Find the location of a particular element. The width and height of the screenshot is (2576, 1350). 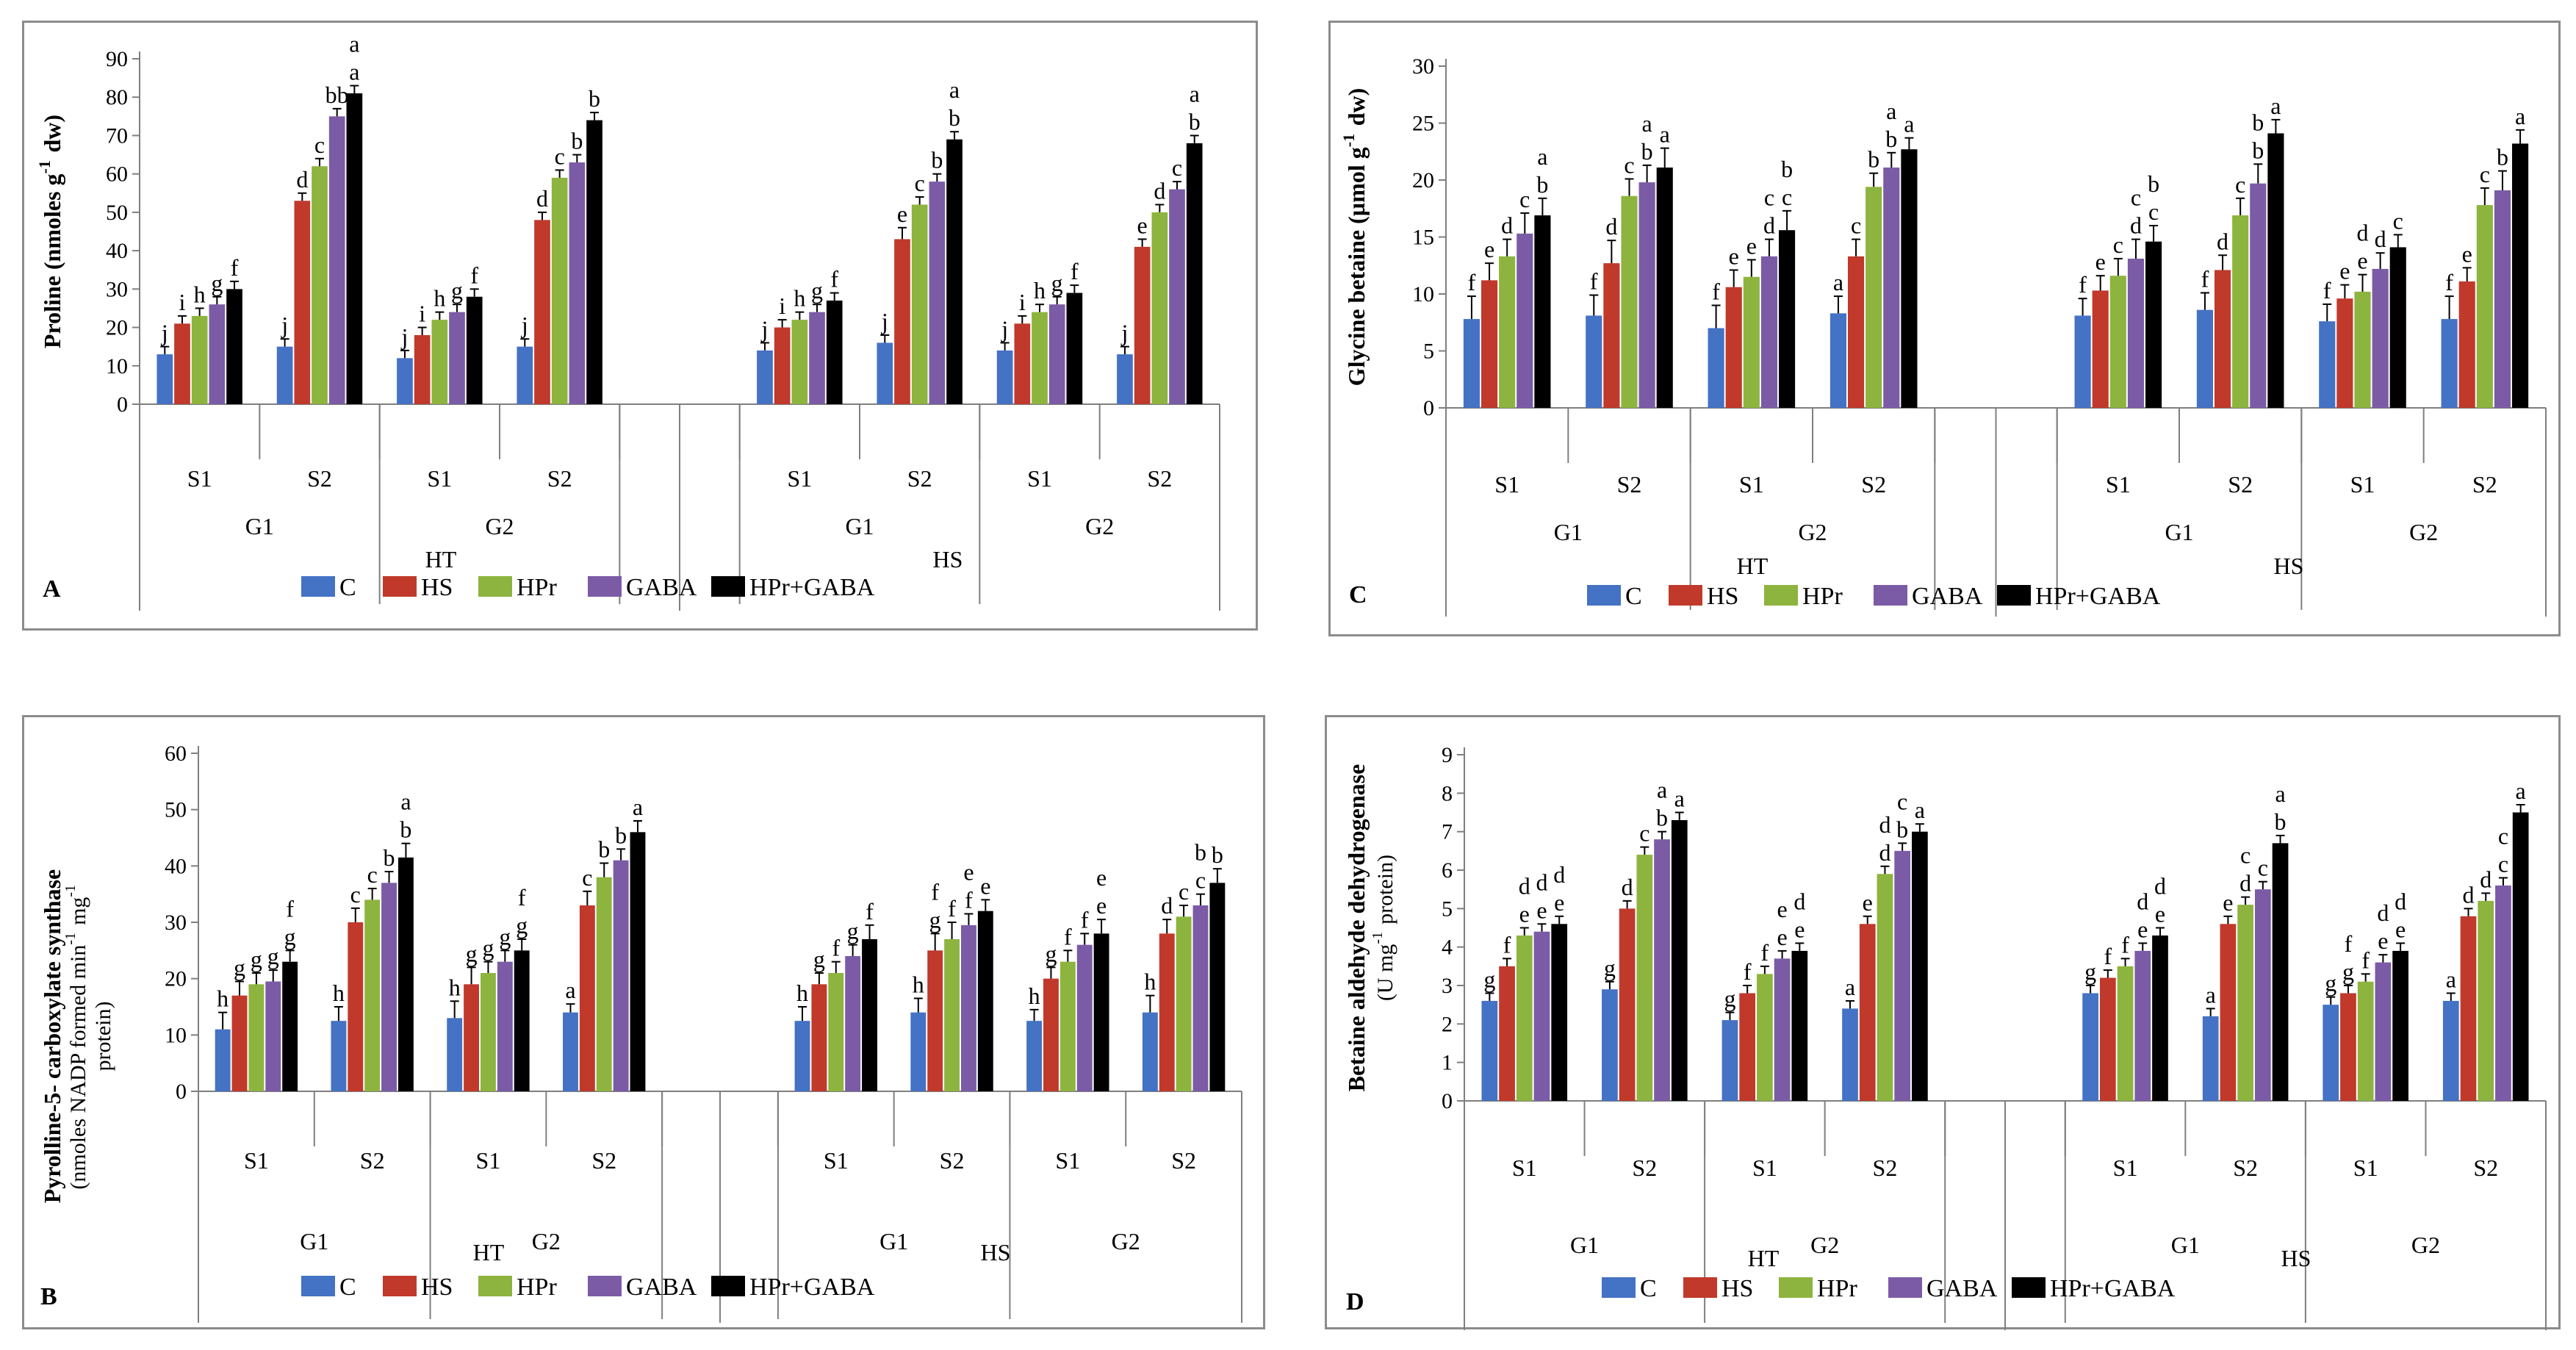

significance-letter: bb is located at coordinates (337, 95).